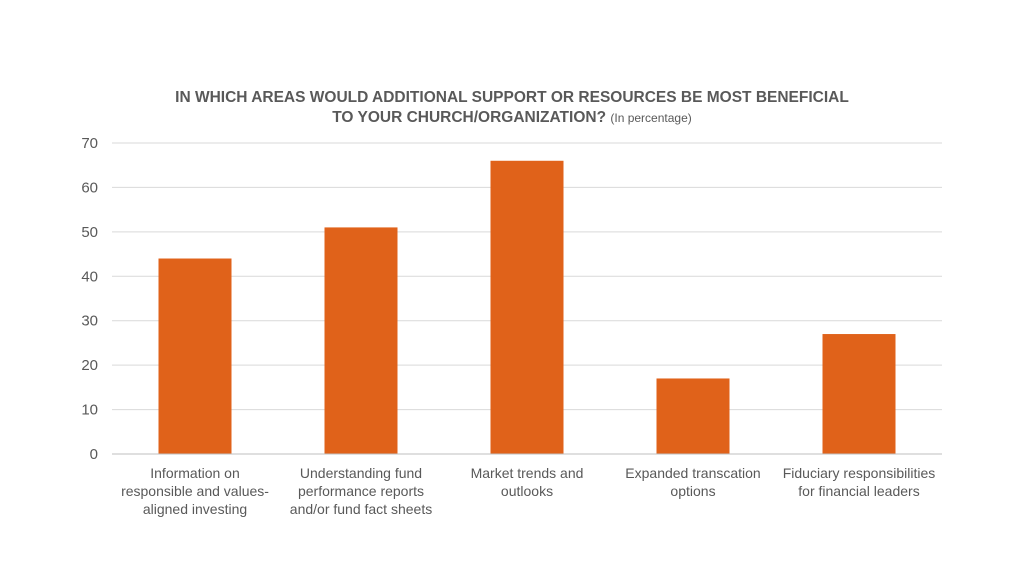 Image resolution: width=1024 pixels, height=576 pixels. What do you see at coordinates (89, 299) in the screenshot?
I see `y-axis-ticks: 0 10 20 30 40 50 60 70` at bounding box center [89, 299].